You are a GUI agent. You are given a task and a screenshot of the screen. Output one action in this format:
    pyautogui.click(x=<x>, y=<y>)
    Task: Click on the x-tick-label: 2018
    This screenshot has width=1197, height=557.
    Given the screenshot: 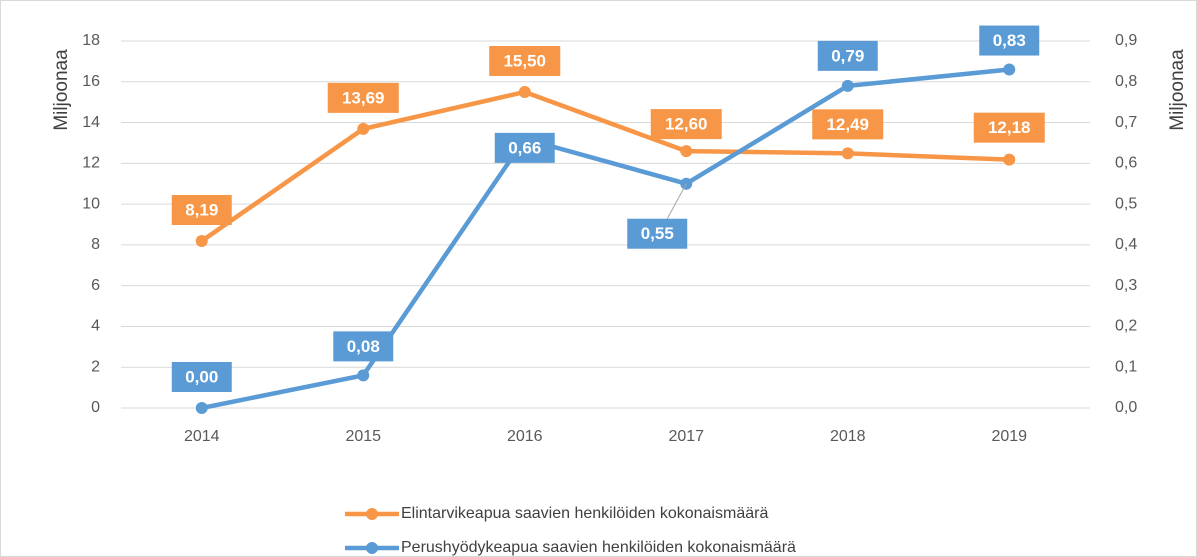 What is the action you would take?
    pyautogui.click(x=848, y=436)
    